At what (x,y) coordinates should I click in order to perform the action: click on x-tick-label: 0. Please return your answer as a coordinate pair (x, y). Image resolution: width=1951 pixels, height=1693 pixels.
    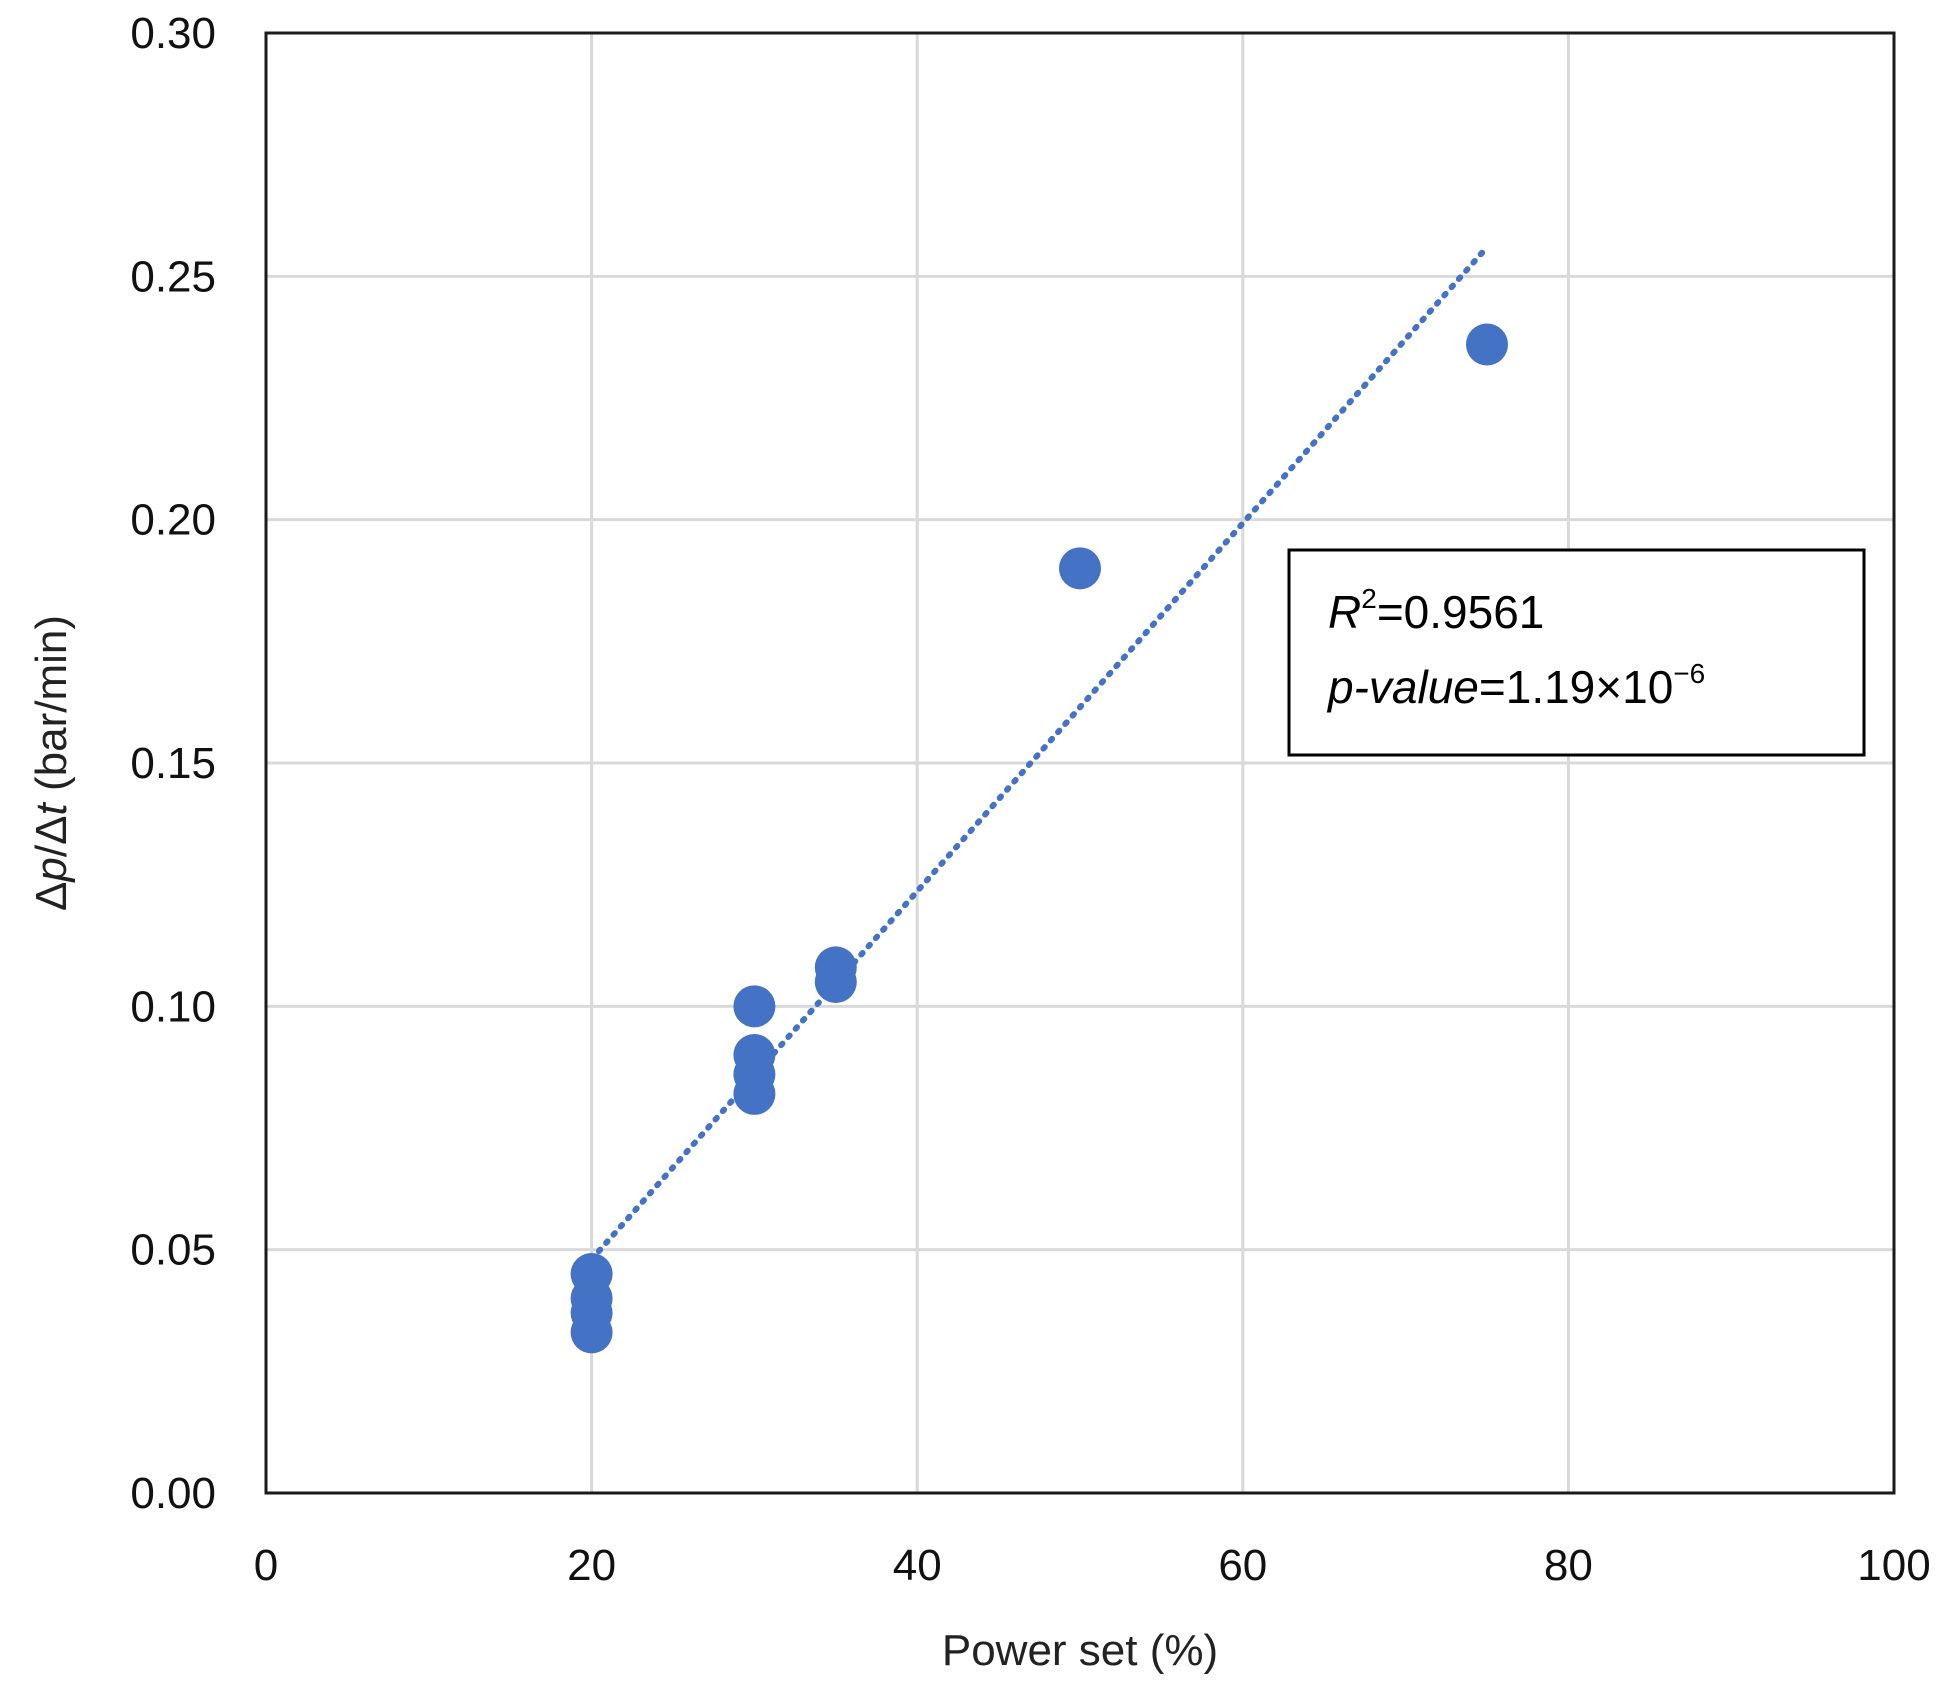
    Looking at the image, I should click on (266, 1565).